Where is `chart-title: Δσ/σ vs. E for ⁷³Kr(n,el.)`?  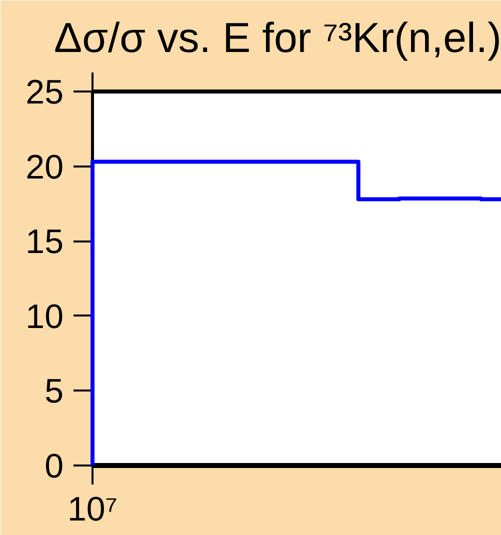 chart-title: Δσ/σ vs. E for ⁷³Kr(n,el.) is located at coordinates (277, 37).